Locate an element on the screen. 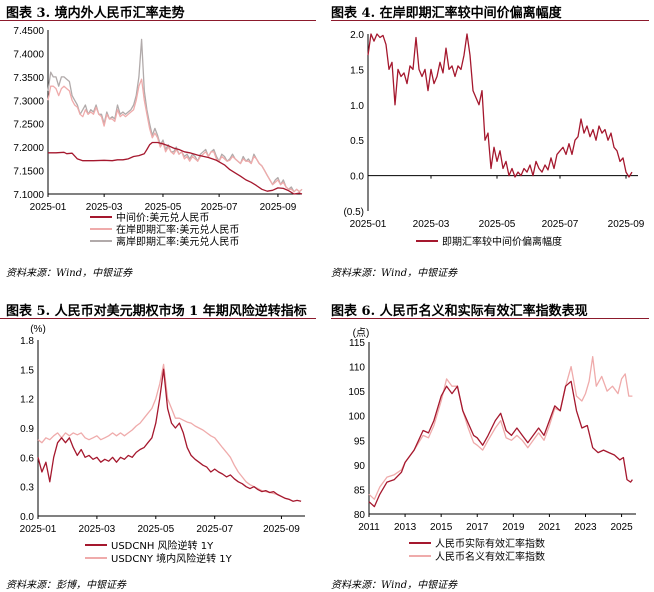 The image size is (654, 592). y-tick-label: 1.0 is located at coordinates (357, 106).